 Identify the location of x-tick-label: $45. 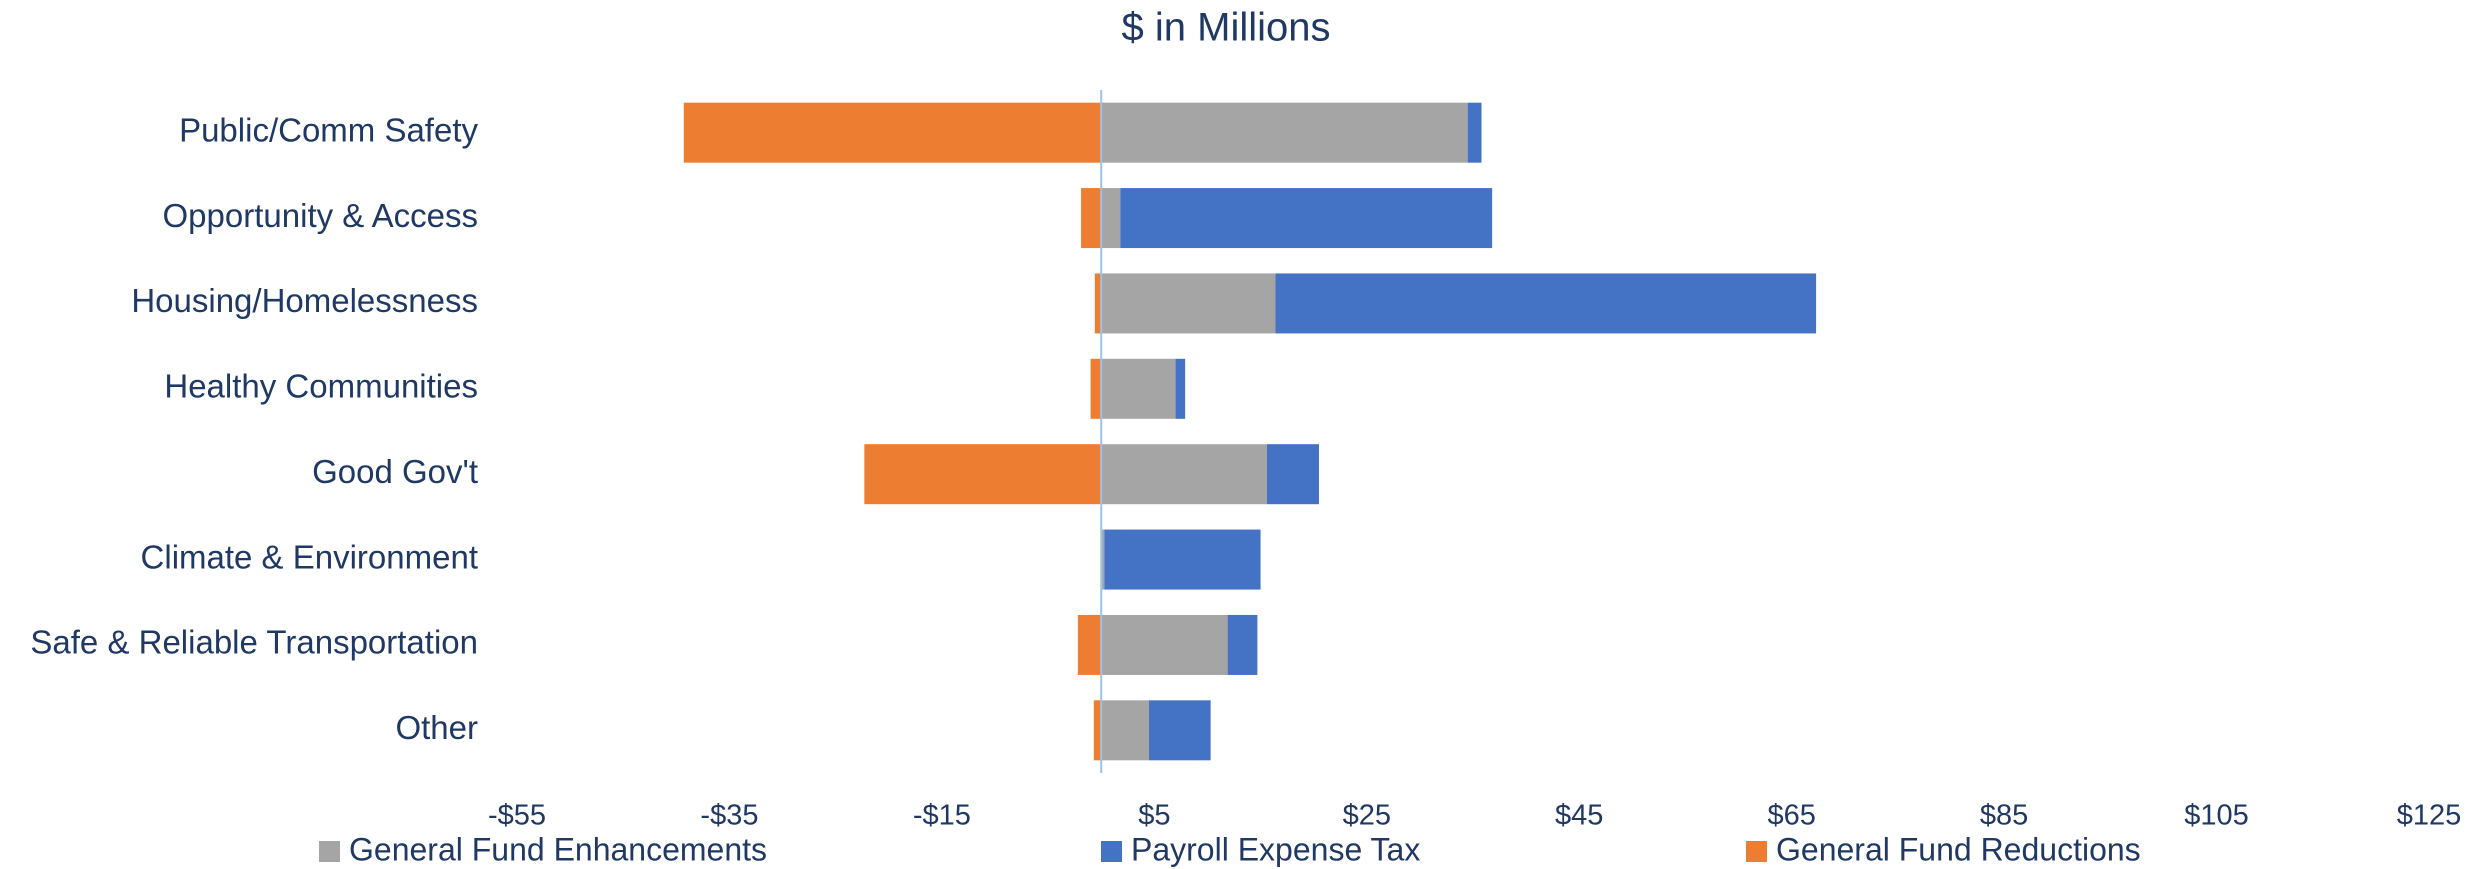
(1579, 816).